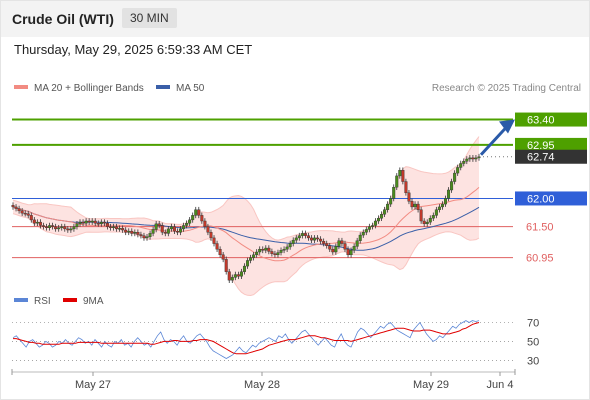 The width and height of the screenshot is (590, 400). Describe the element at coordinates (93, 385) in the screenshot. I see `x-tick-label: May 27` at that location.